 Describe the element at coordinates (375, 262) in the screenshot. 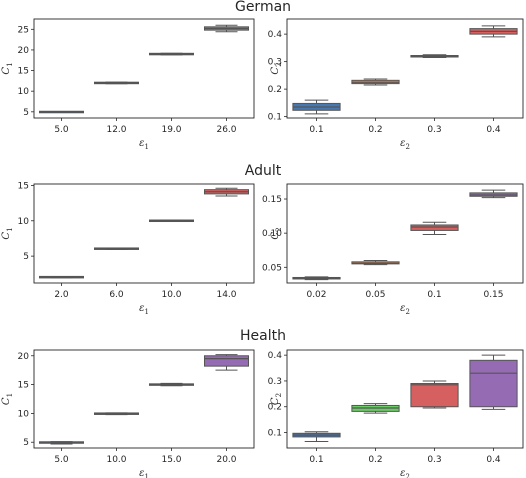

I see `box-0.05` at that location.